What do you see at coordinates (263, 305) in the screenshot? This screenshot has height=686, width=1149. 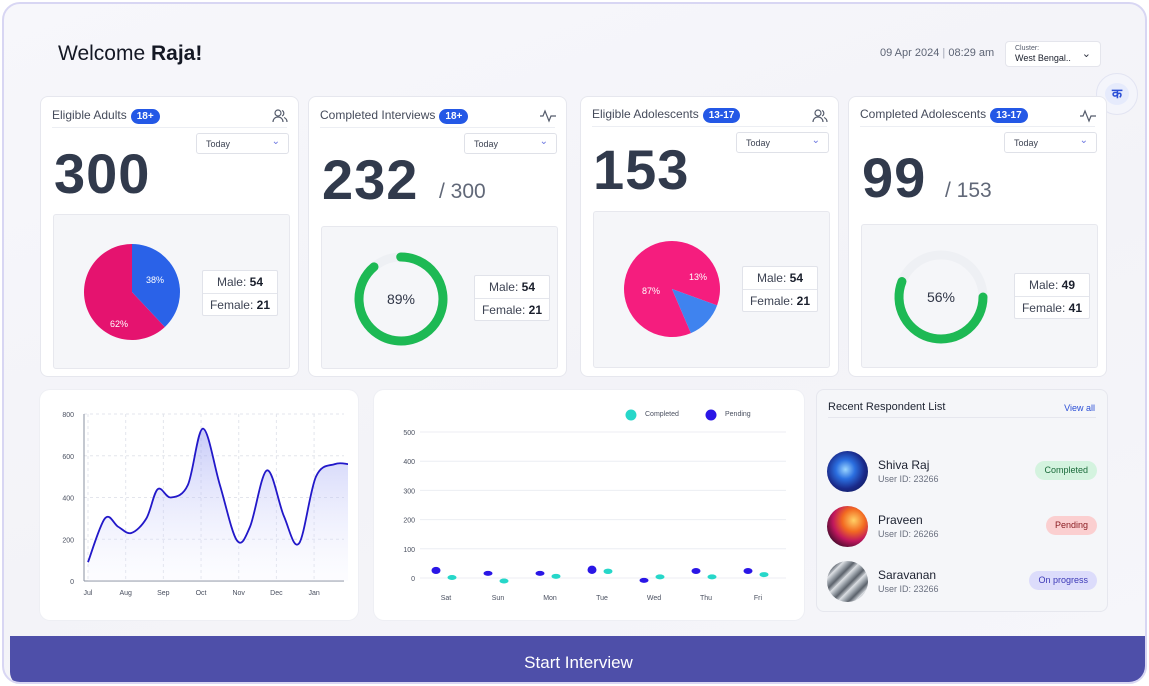 I see `female-value: 21` at bounding box center [263, 305].